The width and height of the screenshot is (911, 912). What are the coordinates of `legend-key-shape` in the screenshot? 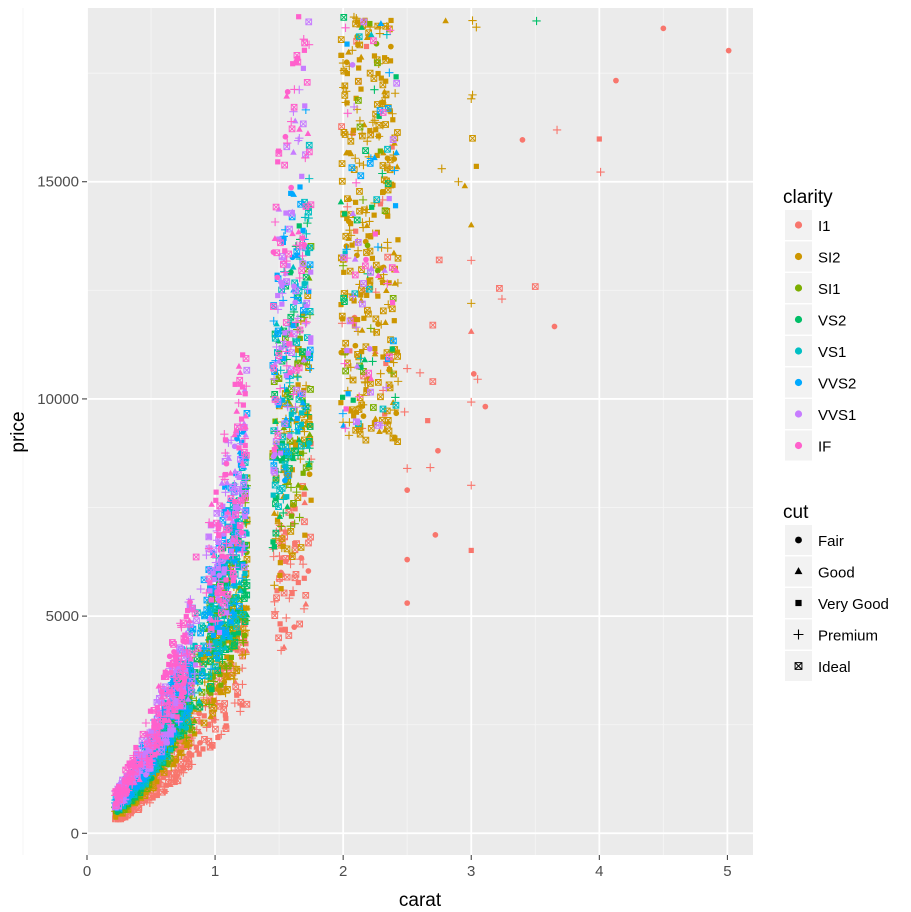 It's located at (798, 634).